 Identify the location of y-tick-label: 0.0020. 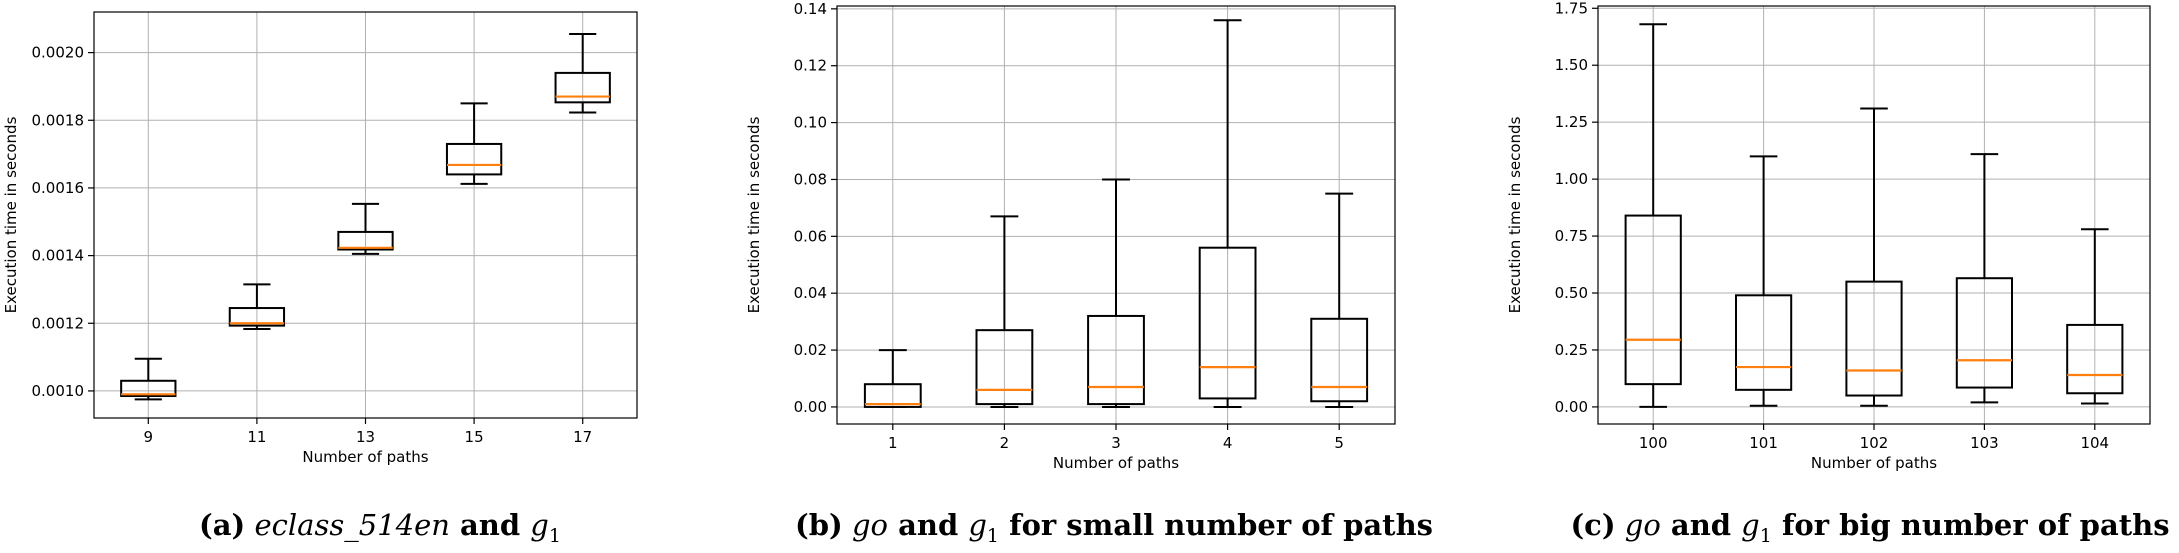
(58, 53).